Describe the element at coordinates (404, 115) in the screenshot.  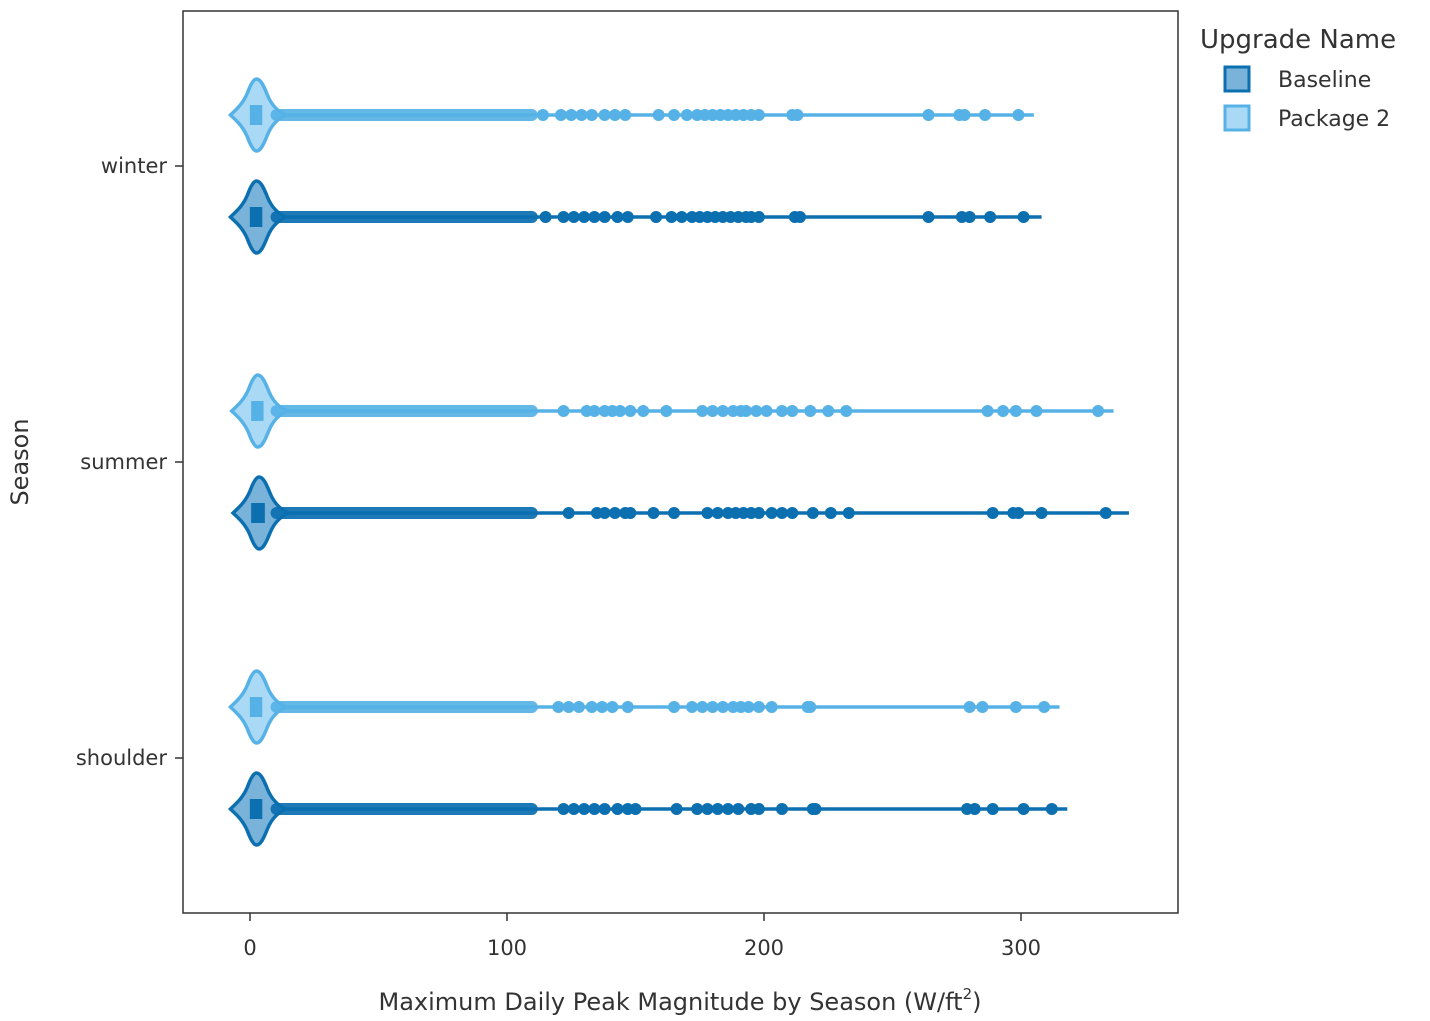
I see `points-band-package-2-winter` at that location.